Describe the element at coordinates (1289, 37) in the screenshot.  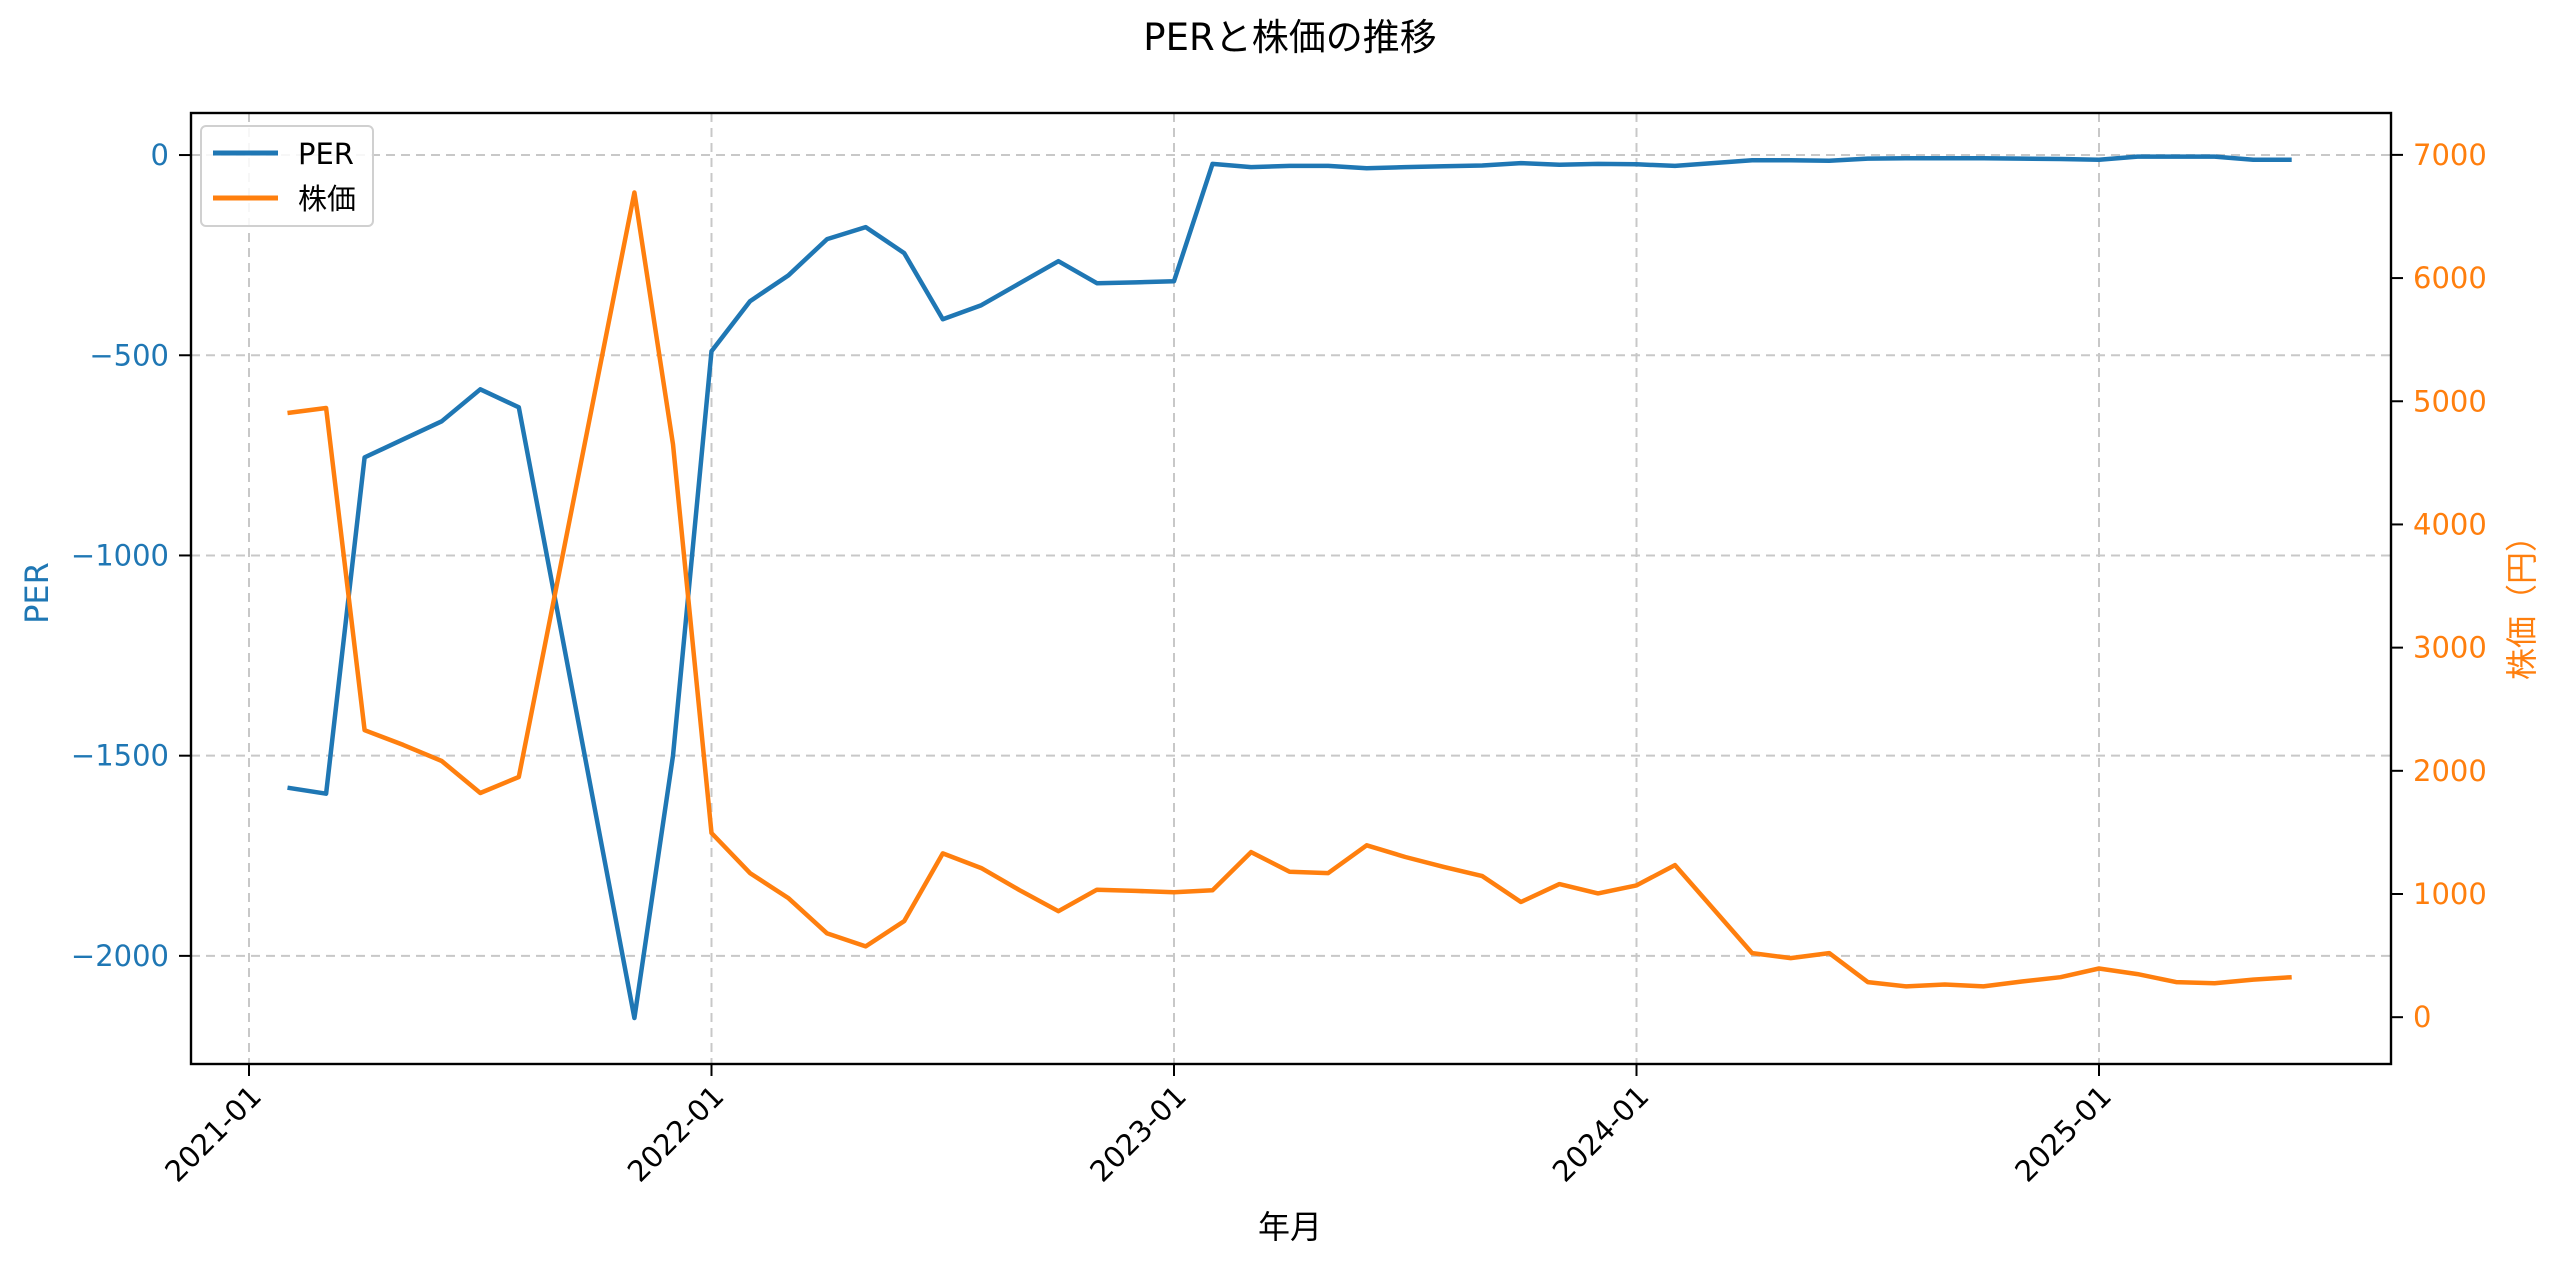
I see `chart-title: PERと株価の推移` at that location.